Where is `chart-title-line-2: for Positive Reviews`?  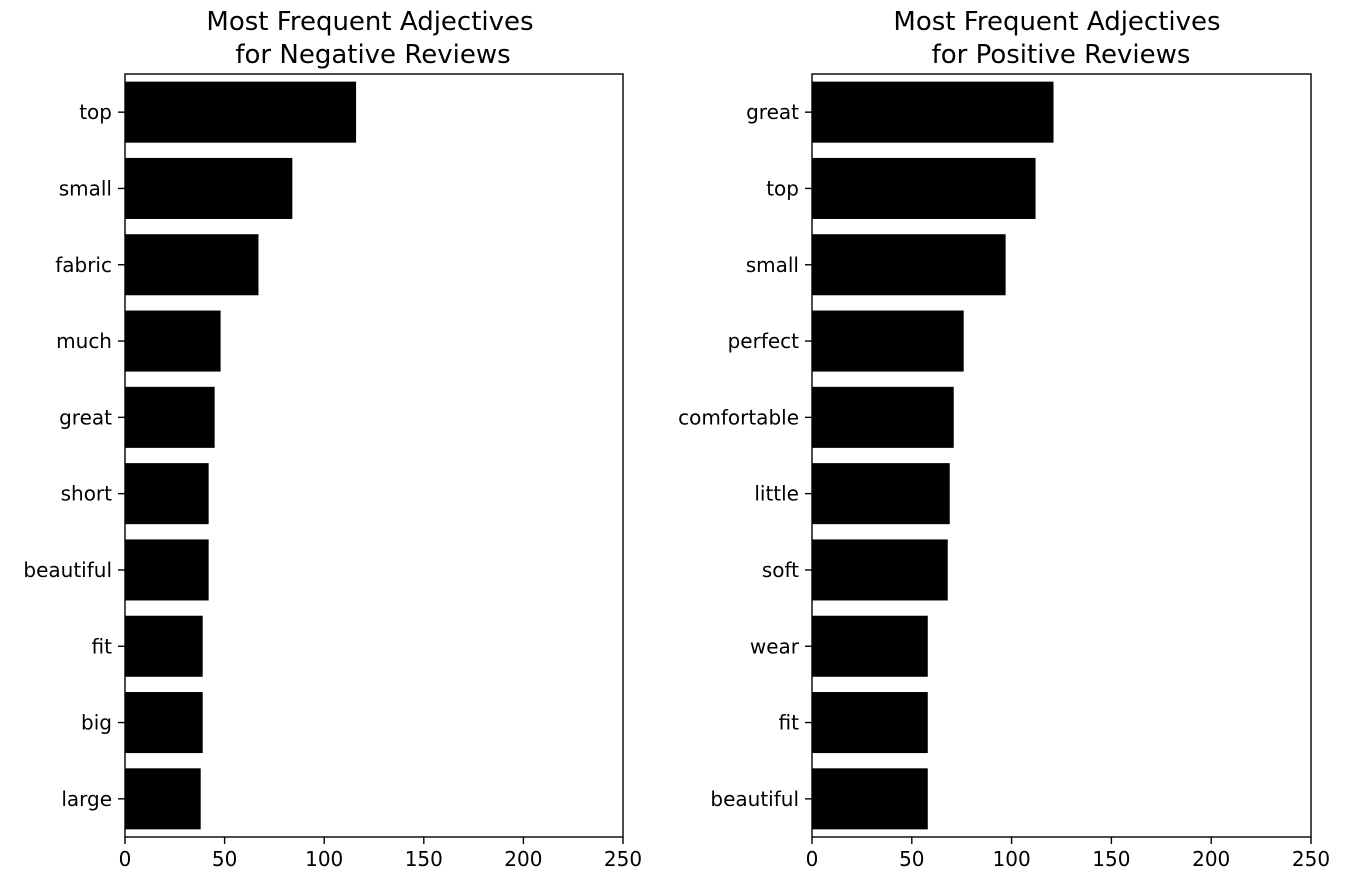
chart-title-line-2: for Positive Reviews is located at coordinates (1061, 55).